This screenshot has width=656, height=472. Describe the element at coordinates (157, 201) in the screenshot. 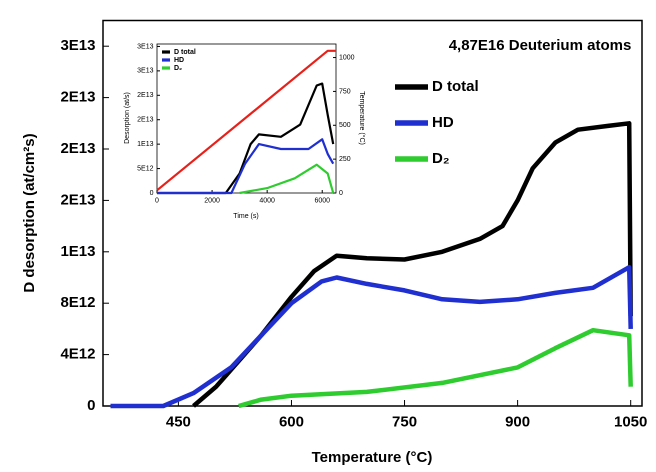

I see `x-tick-label: 0` at that location.